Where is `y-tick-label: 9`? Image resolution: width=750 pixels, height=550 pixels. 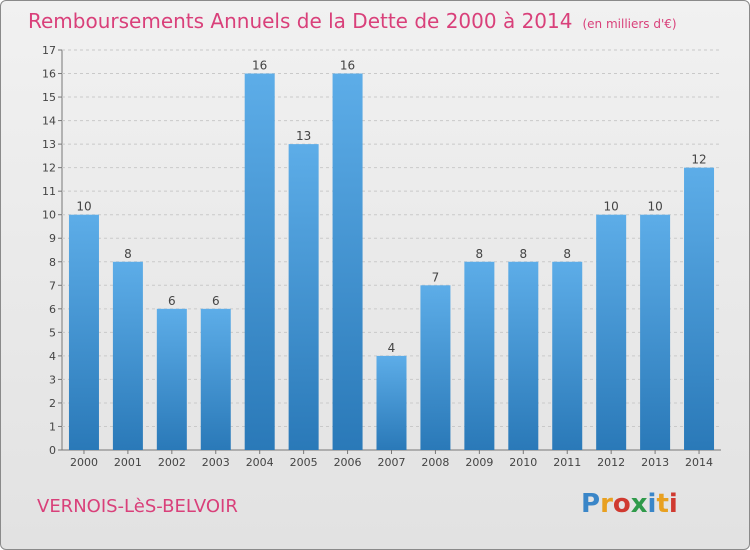 y-tick-label: 9 is located at coordinates (52, 238).